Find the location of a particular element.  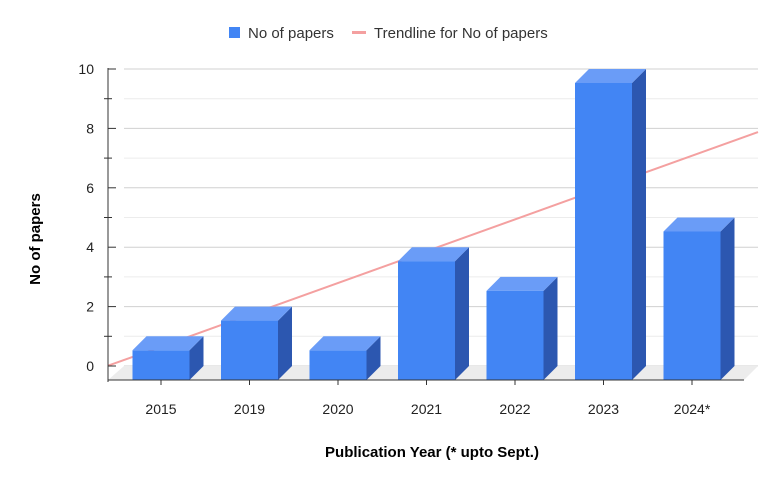

y-tick-label: 4 is located at coordinates (90, 247).